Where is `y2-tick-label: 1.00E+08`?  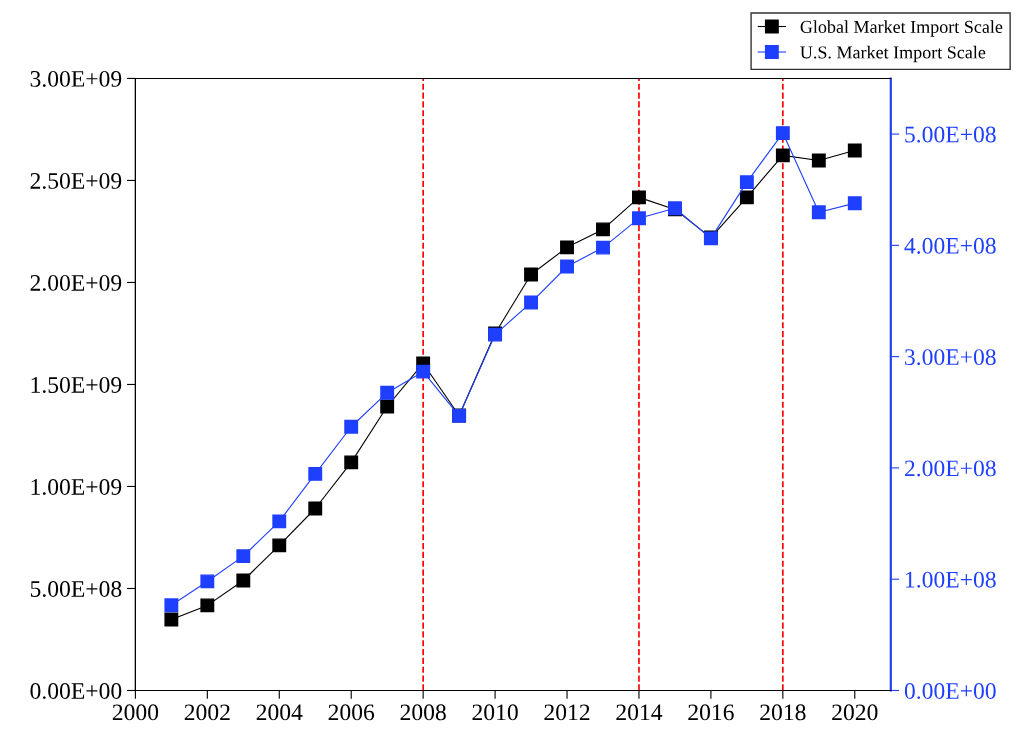
y2-tick-label: 1.00E+08 is located at coordinates (951, 579).